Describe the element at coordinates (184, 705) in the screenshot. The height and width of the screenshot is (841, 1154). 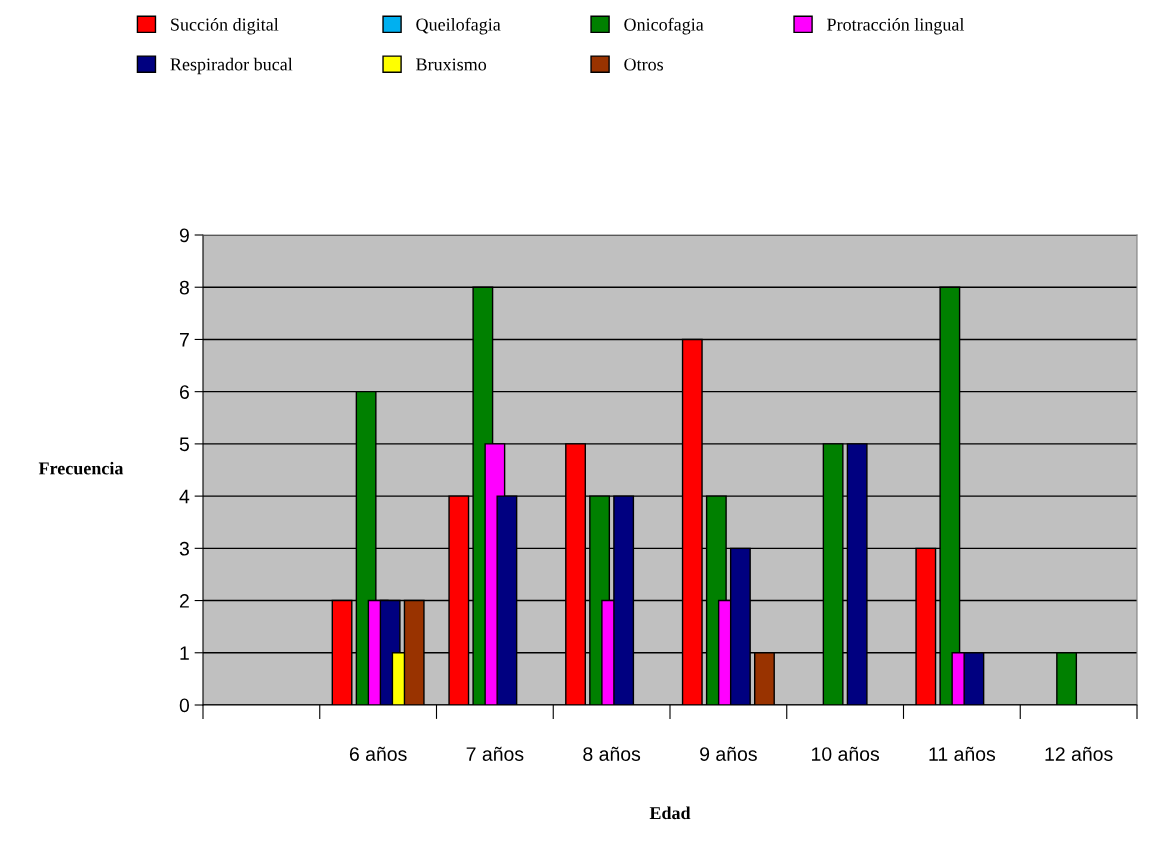
I see `y-tick-label: 0` at that location.